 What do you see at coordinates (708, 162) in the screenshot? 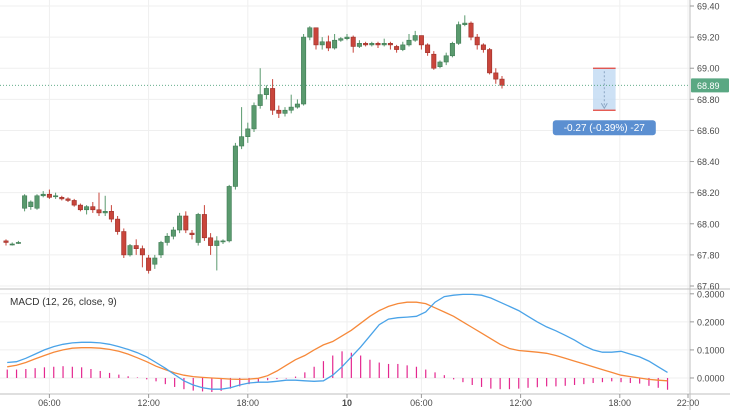
I see `price-tick-label: 68.40` at bounding box center [708, 162].